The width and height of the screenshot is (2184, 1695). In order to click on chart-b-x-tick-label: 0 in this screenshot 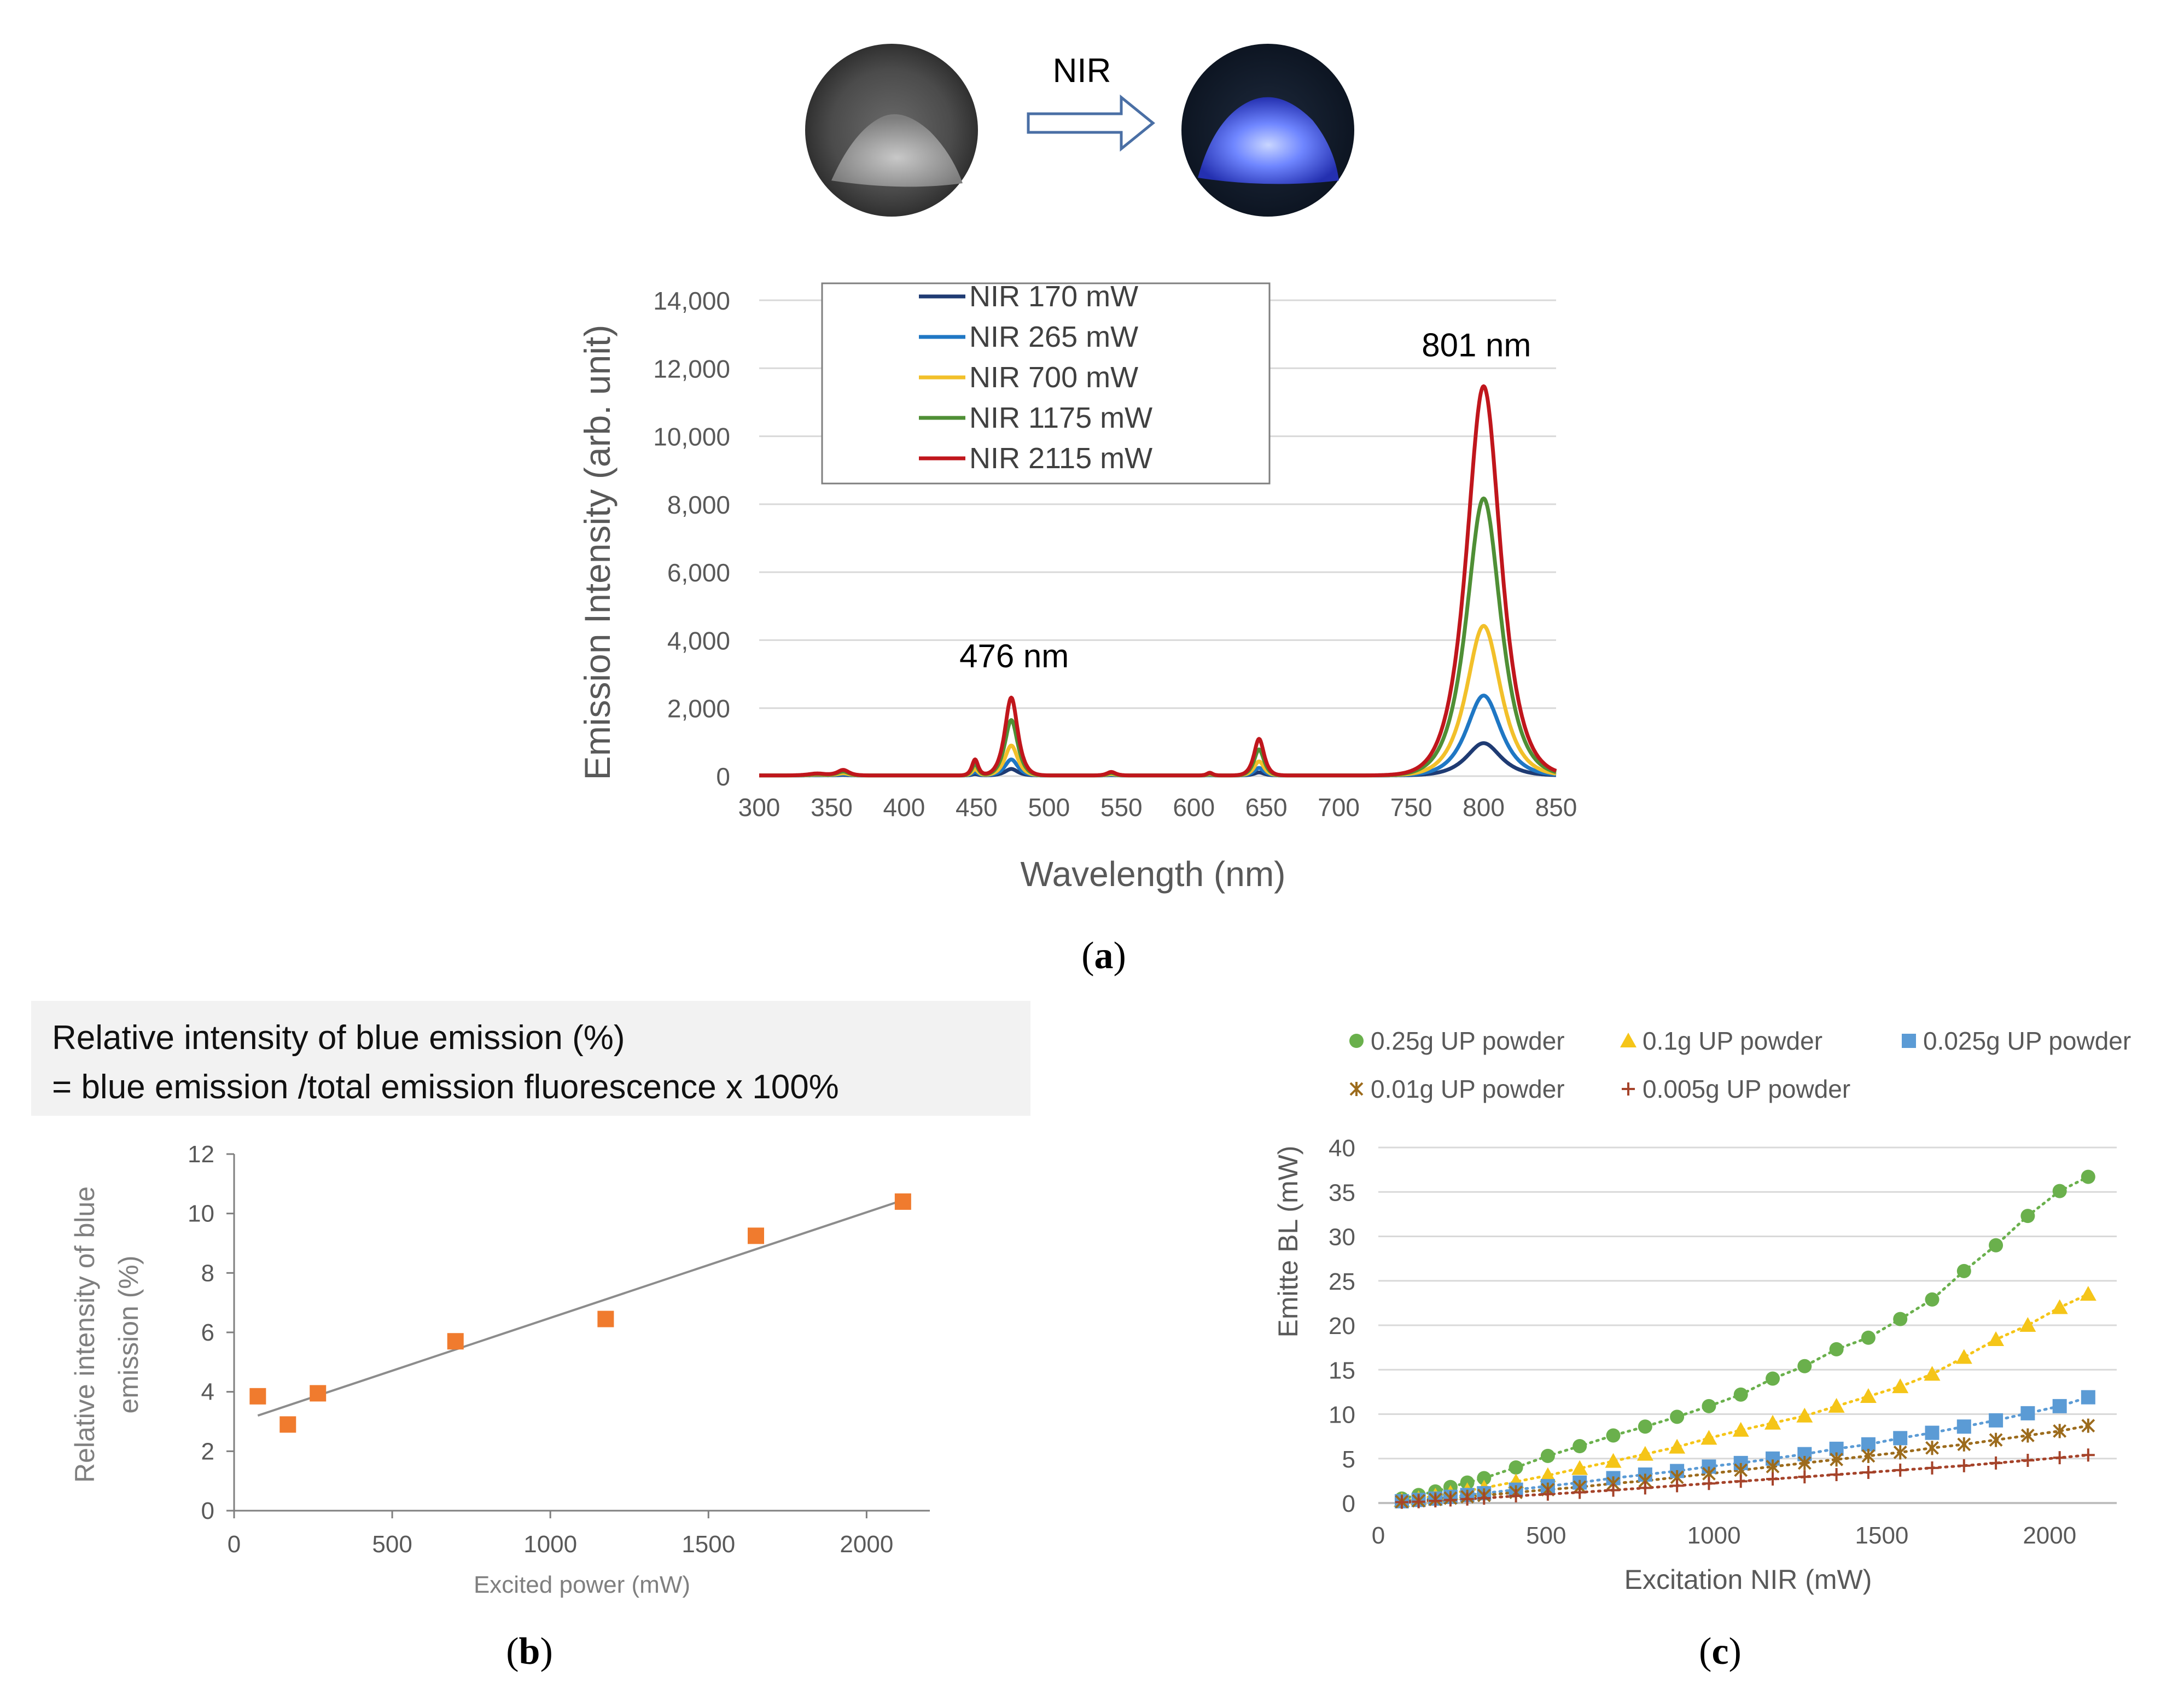, I will do `click(234, 1544)`.